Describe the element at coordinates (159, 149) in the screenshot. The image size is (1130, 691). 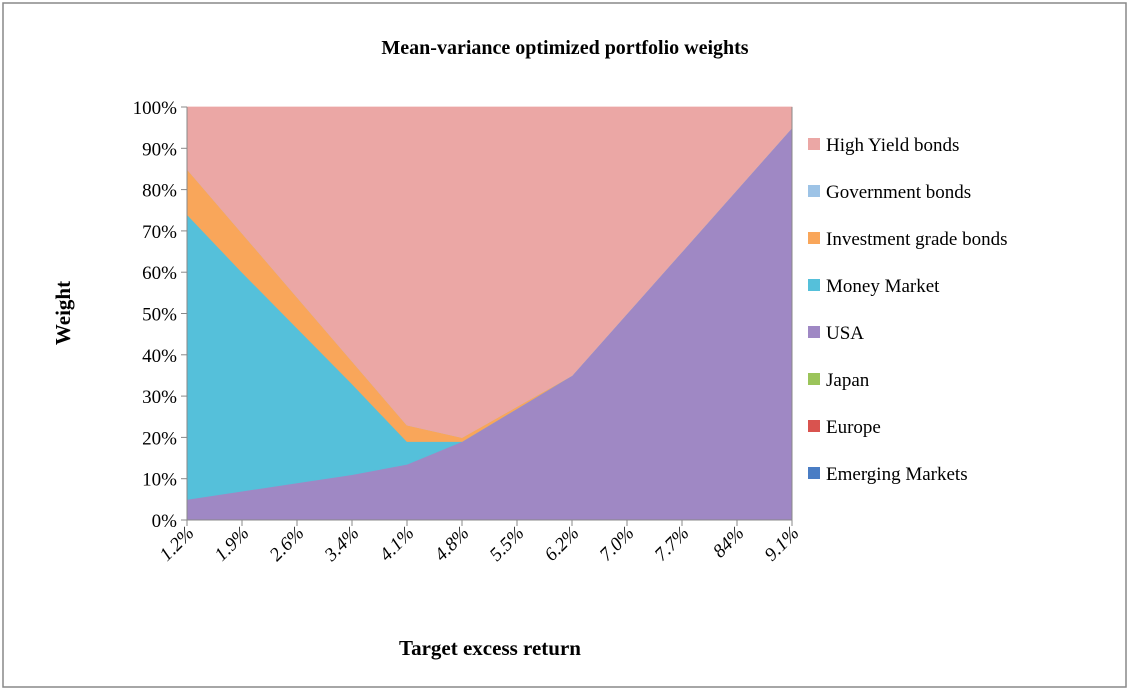
I see `y-tick-label: 90%` at that location.